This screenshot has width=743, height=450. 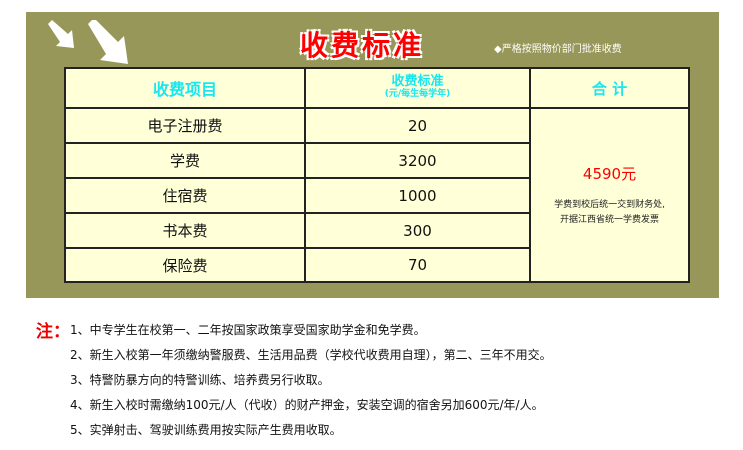 I want to click on page-title: 收费标准, so click(x=362, y=45).